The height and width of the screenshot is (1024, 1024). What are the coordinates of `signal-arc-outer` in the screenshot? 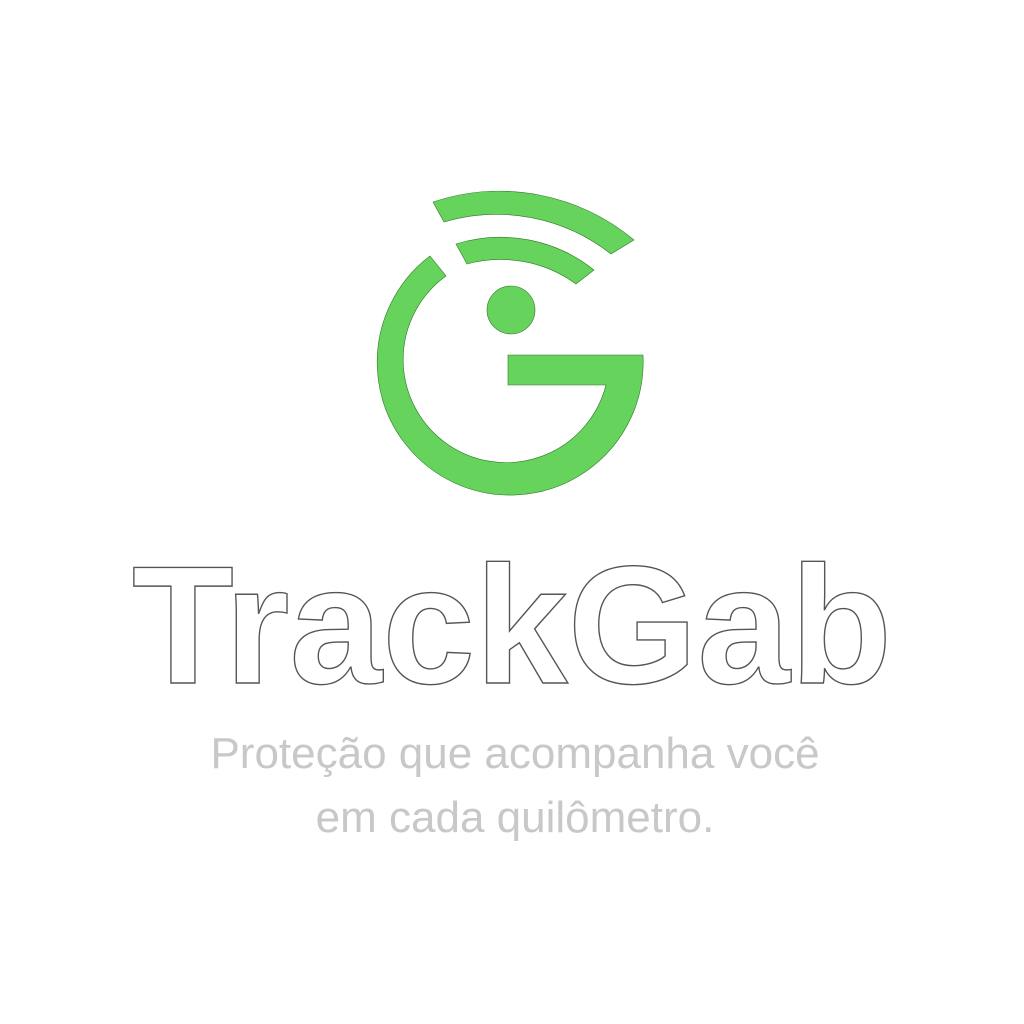 It's located at (533, 222).